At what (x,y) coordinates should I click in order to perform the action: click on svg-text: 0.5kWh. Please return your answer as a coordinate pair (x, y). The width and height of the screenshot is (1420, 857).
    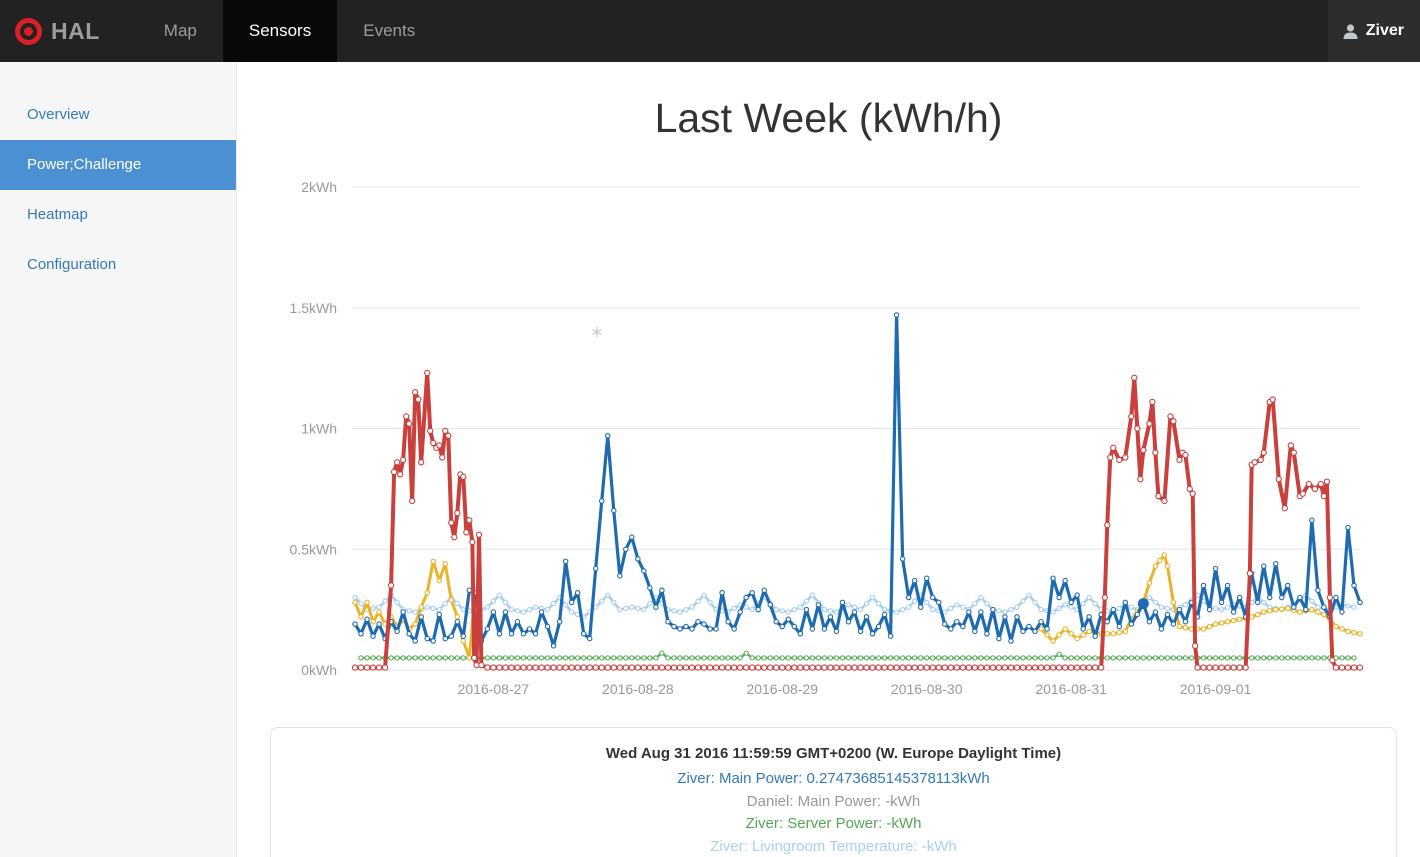
    Looking at the image, I should click on (313, 549).